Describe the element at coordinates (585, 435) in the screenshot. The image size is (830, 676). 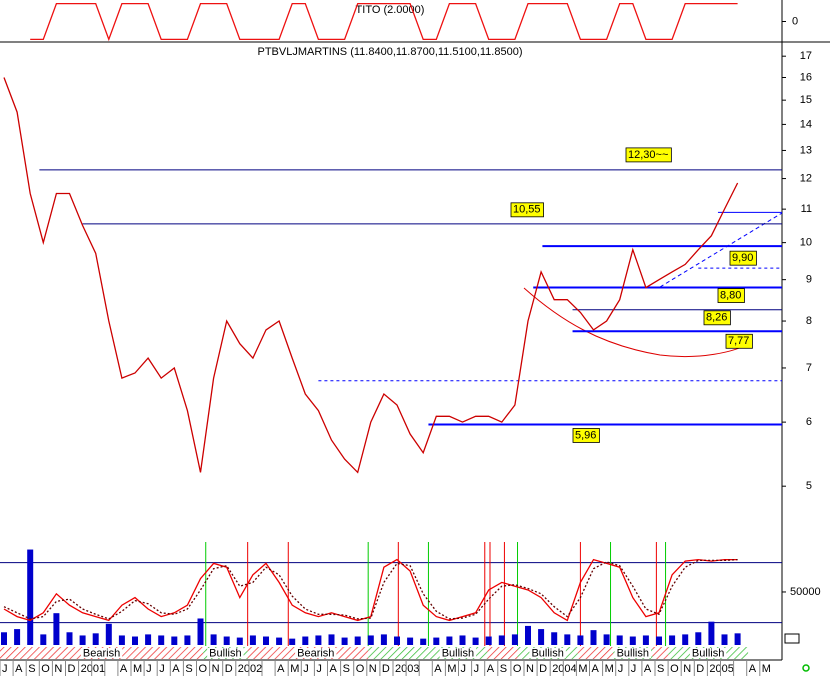
I see `level-label: 5,96` at that location.